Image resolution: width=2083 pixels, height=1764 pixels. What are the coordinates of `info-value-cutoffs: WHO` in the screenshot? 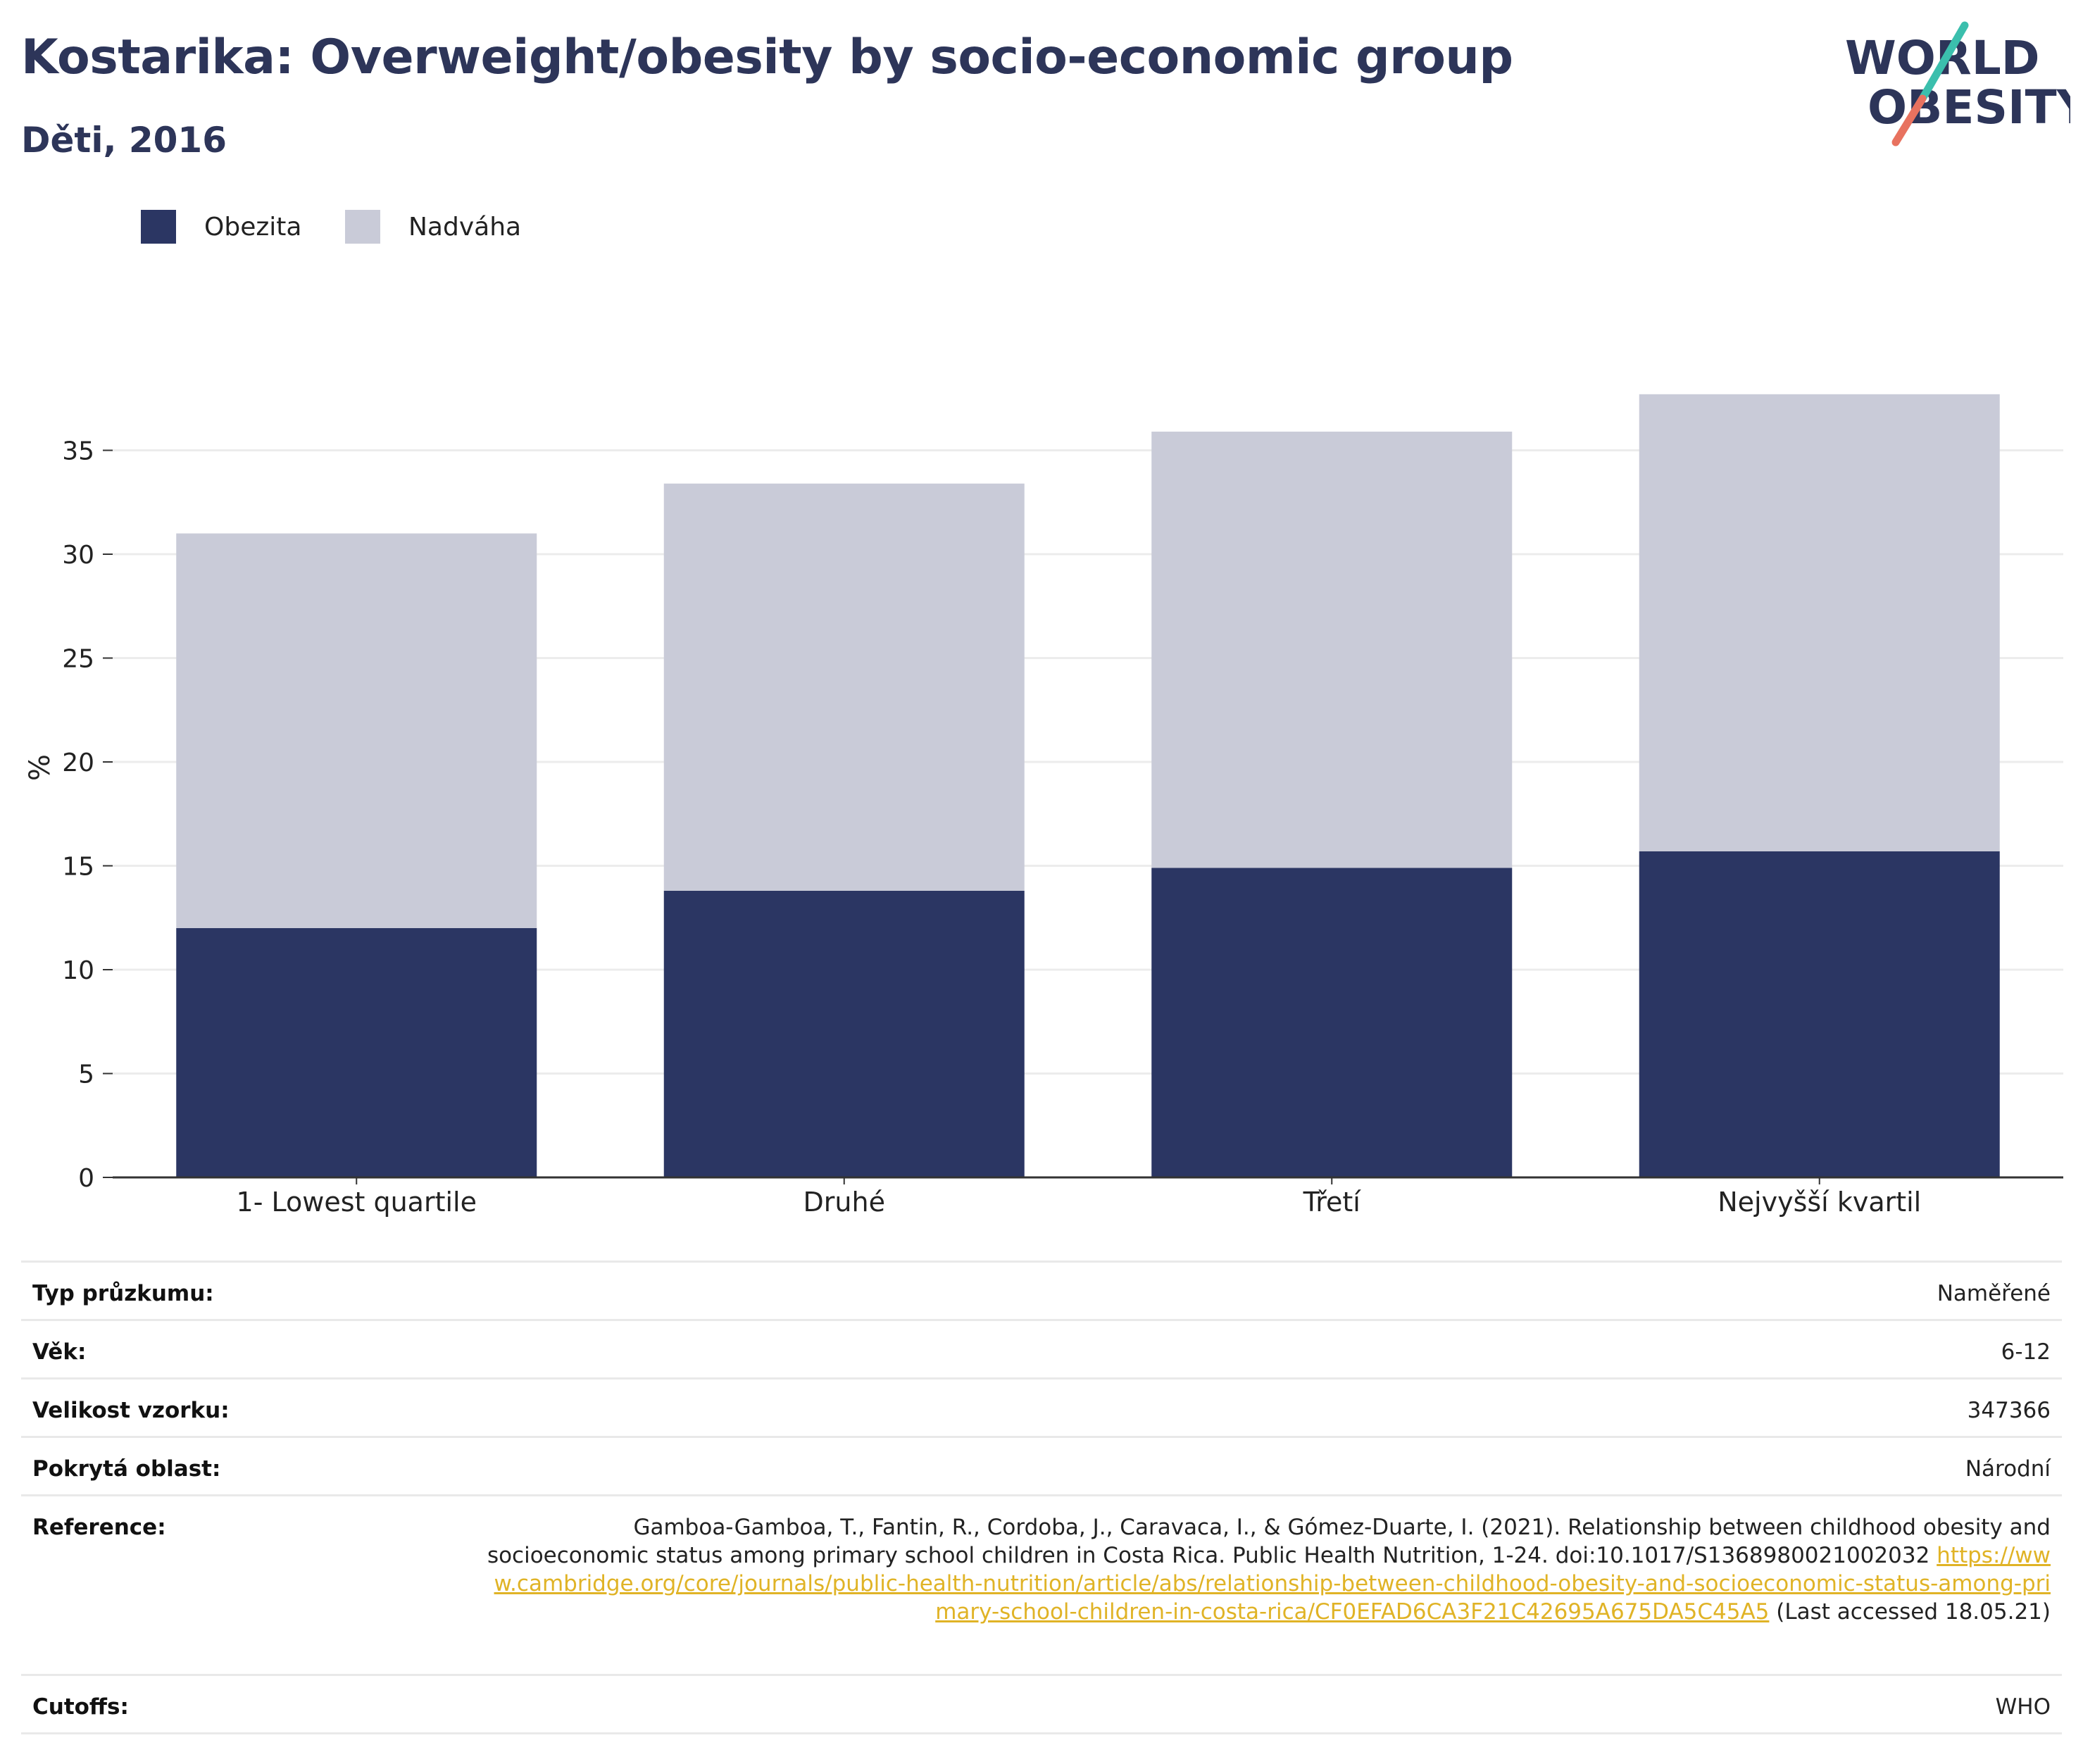 It's located at (1264, 1704).